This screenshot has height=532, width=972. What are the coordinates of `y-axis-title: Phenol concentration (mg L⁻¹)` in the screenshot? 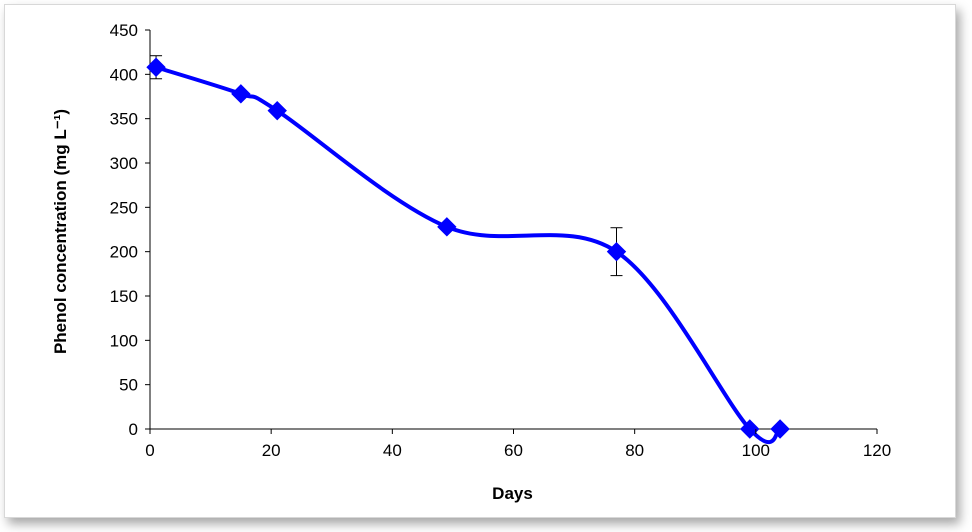 It's located at (60, 231).